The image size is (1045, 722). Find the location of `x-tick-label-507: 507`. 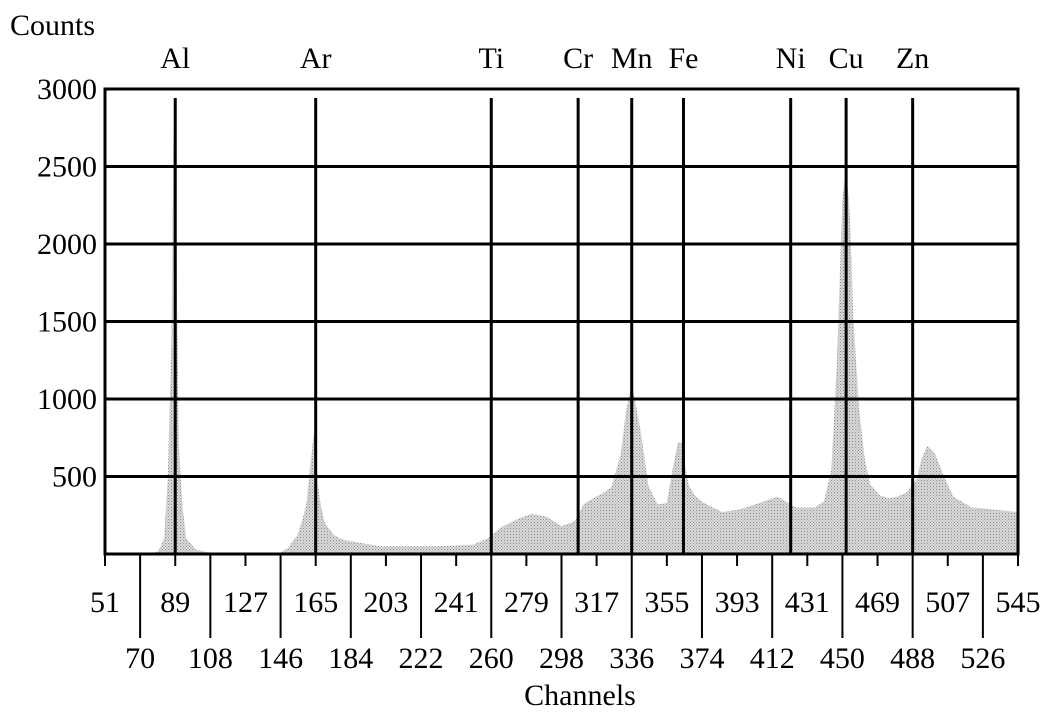

x-tick-label-507: 507 is located at coordinates (947, 602).